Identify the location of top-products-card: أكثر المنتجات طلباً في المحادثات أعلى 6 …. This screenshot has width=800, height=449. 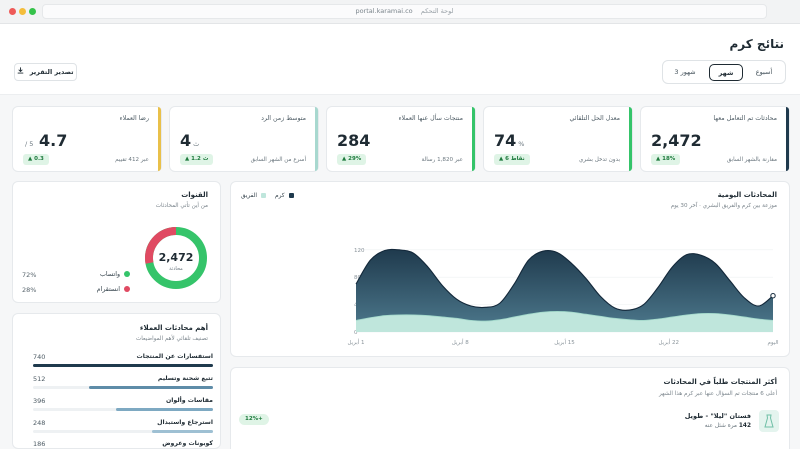
(510, 408).